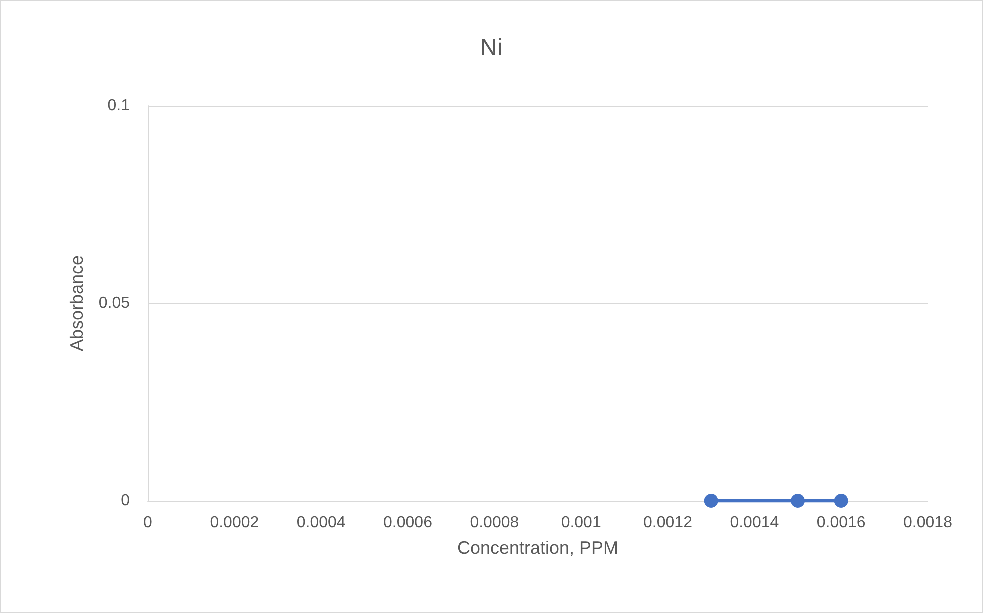  I want to click on x-tick-label: 0.0008, so click(495, 523).